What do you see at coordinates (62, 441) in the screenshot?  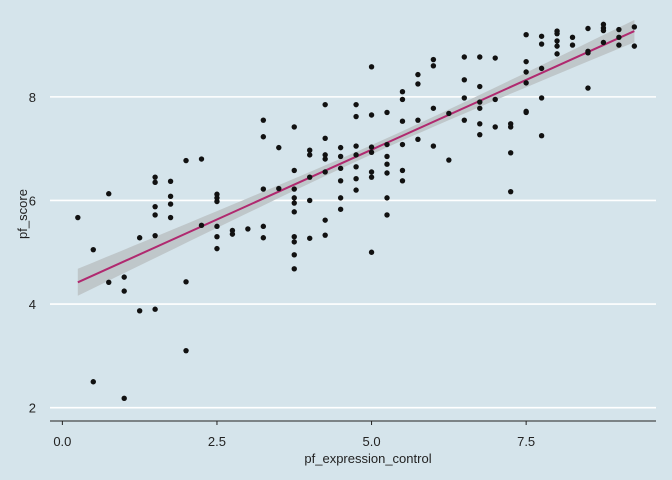 I see `x-tick-label: 0.0` at bounding box center [62, 441].